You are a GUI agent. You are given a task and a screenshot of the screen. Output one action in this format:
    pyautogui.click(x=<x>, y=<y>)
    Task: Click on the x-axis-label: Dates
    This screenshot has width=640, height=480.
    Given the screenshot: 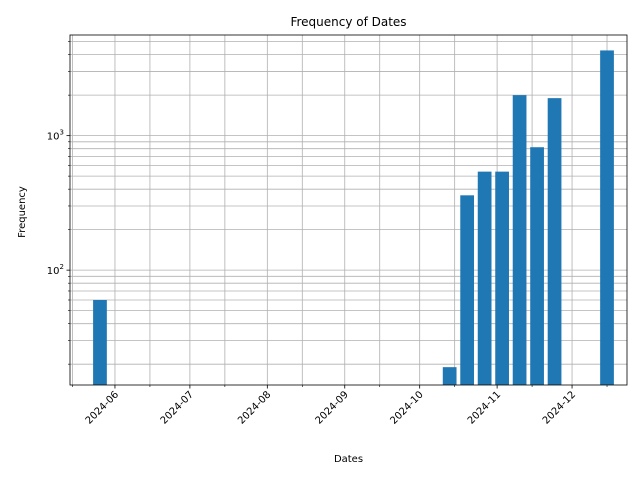 What is the action you would take?
    pyautogui.click(x=348, y=459)
    